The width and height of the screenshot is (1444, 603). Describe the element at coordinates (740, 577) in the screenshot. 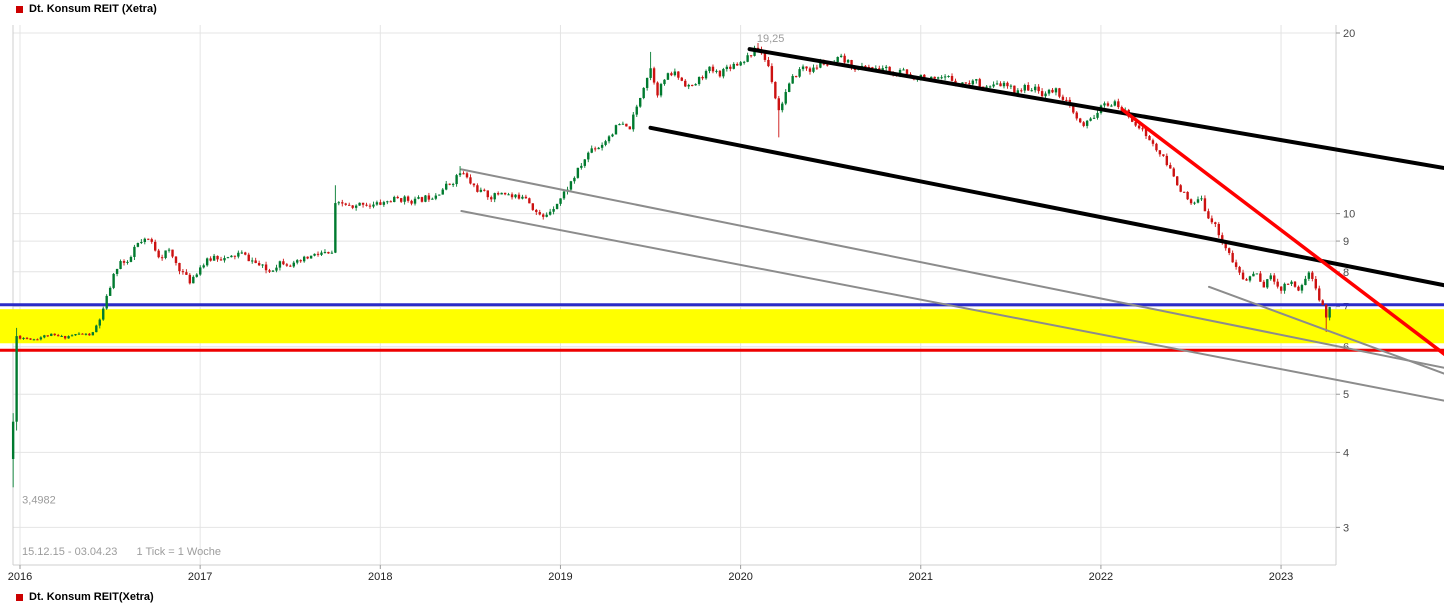

I see `svg-text: 2020` at that location.